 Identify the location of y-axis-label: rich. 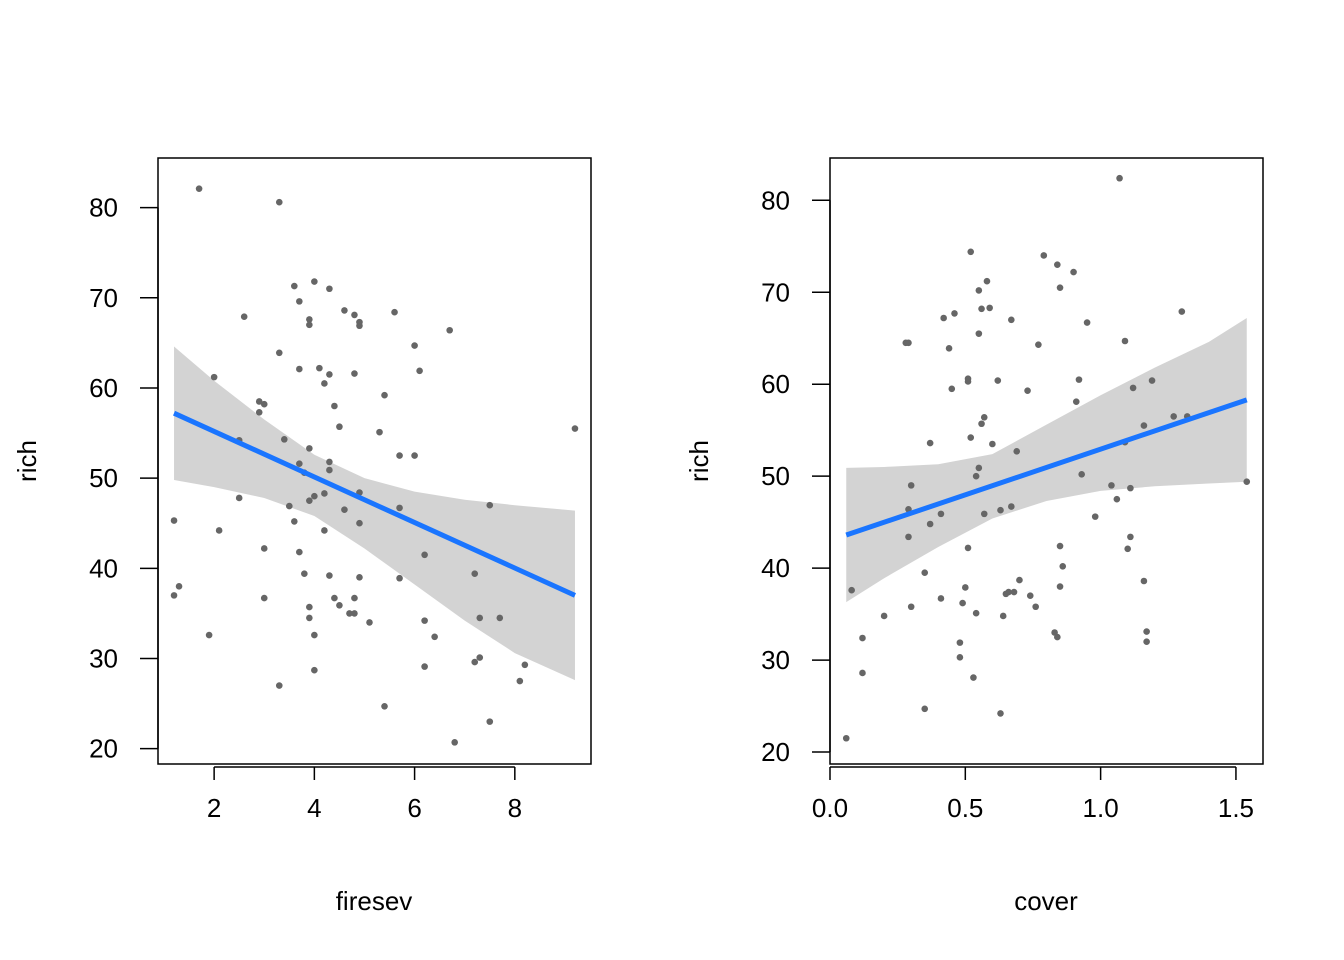
(699, 461).